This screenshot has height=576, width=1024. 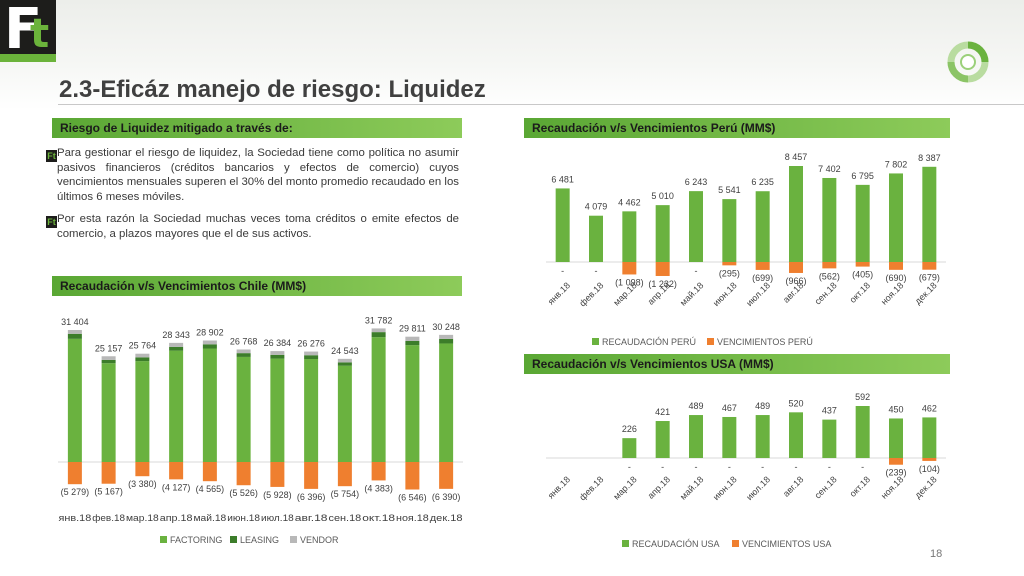 What do you see at coordinates (862, 275) in the screenshot?
I see `data-label: (405)` at bounding box center [862, 275].